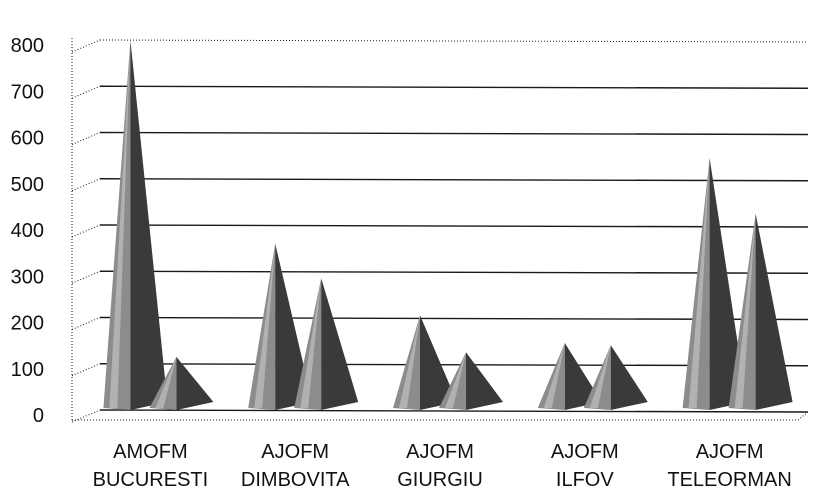  What do you see at coordinates (27, 139) in the screenshot?
I see `y-tick-label: 600` at bounding box center [27, 139].